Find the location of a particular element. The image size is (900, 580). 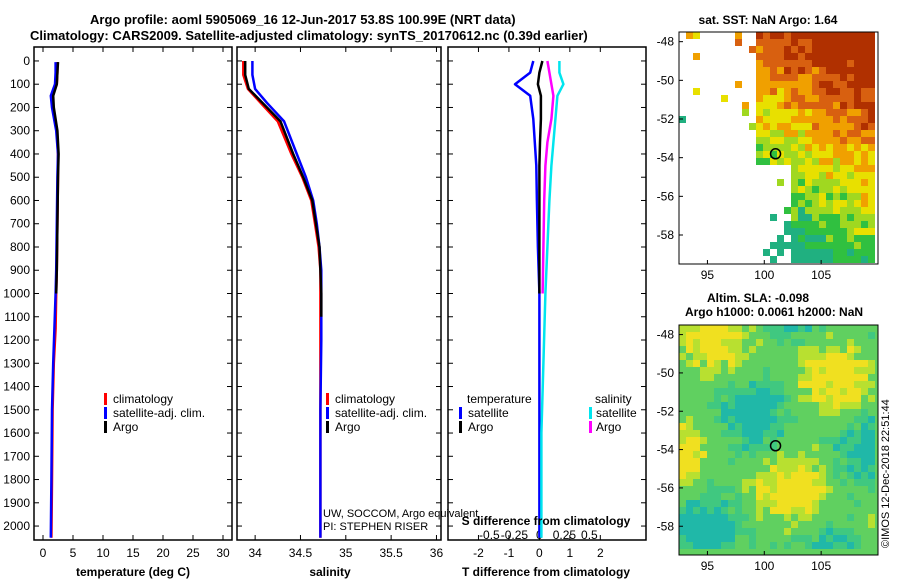

legend-label: Argo is located at coordinates (609, 427).